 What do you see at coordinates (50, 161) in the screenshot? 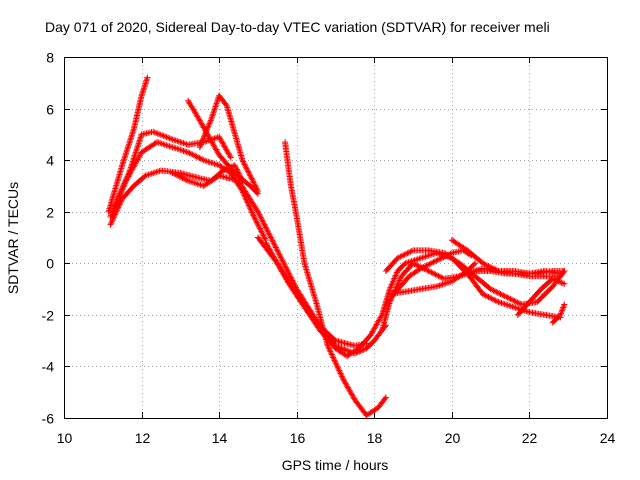
I see `y-tick-label: 4` at bounding box center [50, 161].